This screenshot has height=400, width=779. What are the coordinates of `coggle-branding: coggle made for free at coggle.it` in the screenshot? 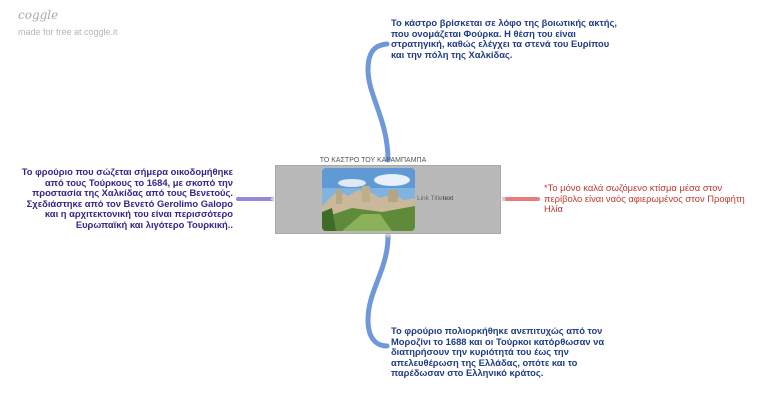 It's located at (68, 22).